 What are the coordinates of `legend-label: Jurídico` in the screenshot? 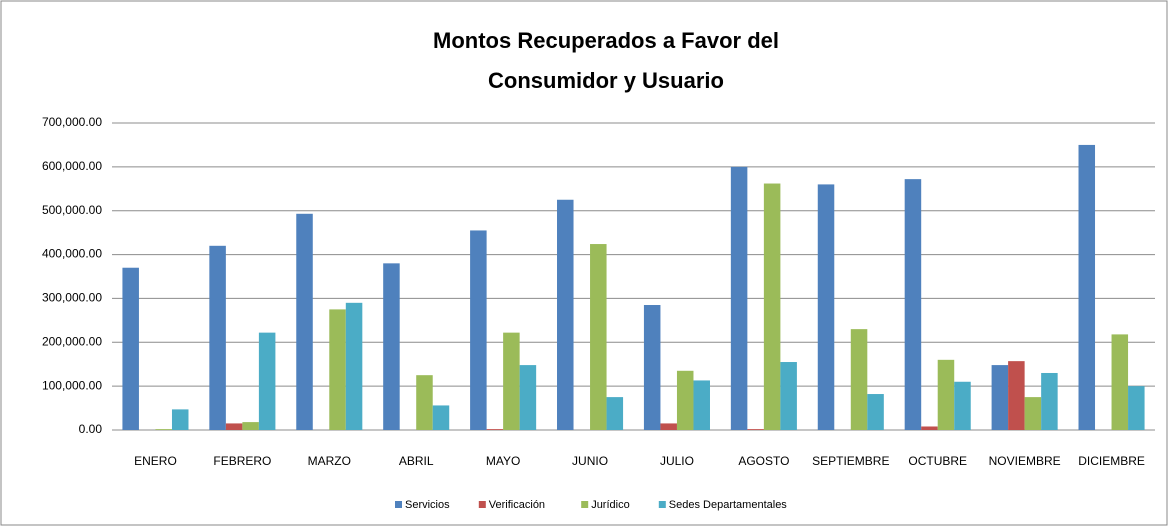 It's located at (610, 505).